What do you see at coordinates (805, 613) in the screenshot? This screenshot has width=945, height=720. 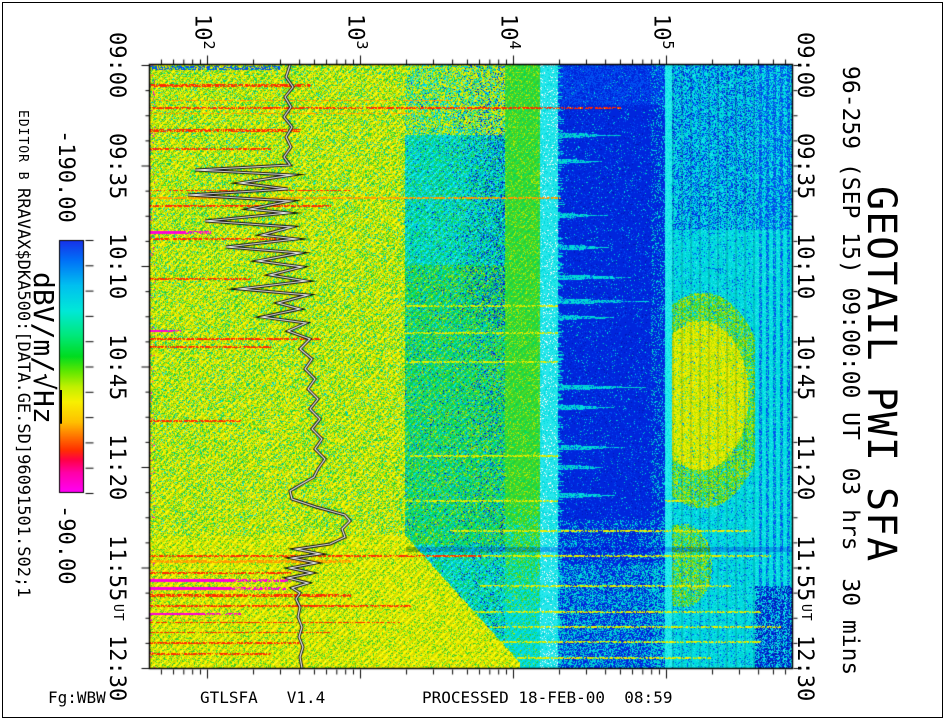 I see `time-ut-right: UT` at bounding box center [805, 613].